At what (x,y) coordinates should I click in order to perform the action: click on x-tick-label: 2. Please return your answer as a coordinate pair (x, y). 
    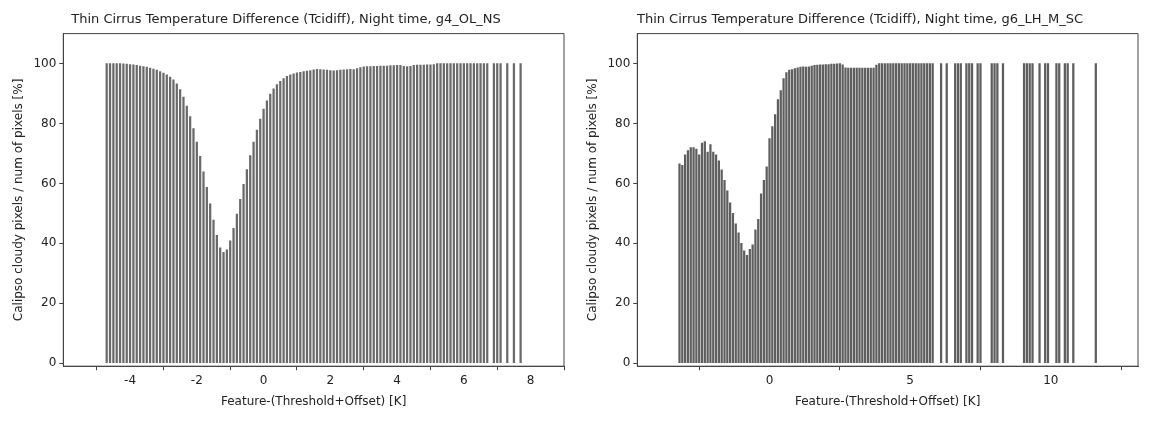
    Looking at the image, I should click on (330, 379).